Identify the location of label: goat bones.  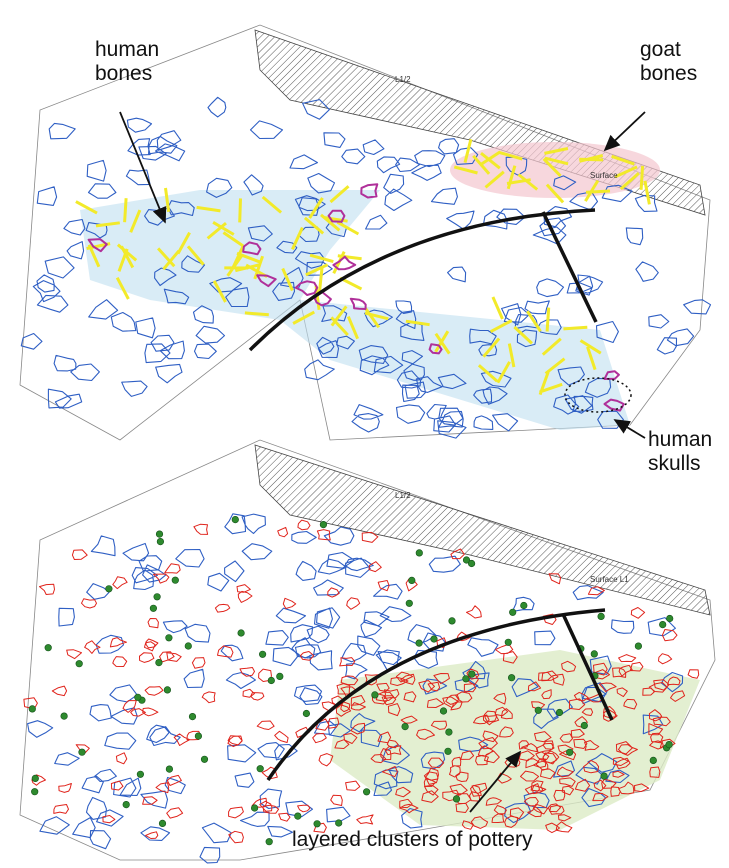
(668, 61).